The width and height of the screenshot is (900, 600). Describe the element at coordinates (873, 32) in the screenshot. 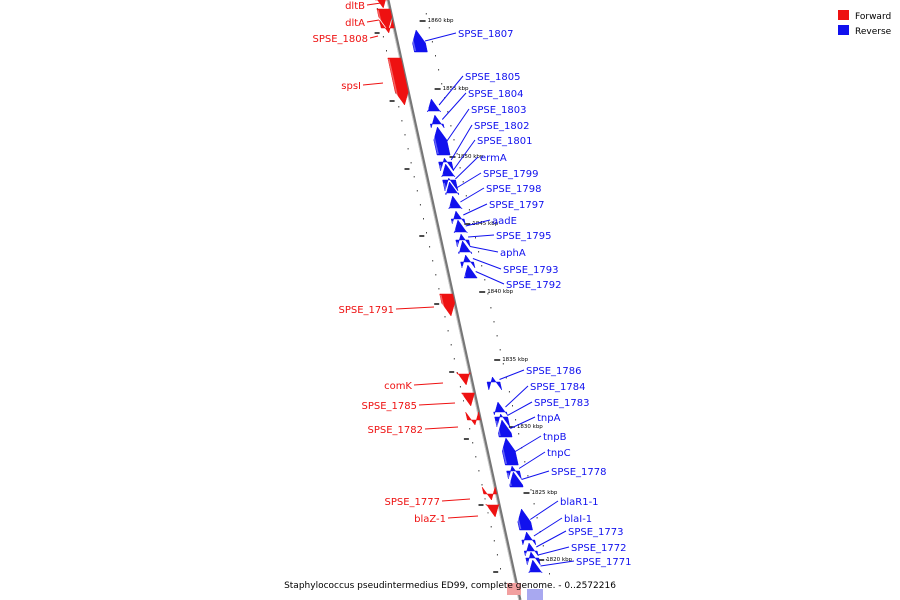

I see `legend-reverse-label: Reverse` at that location.